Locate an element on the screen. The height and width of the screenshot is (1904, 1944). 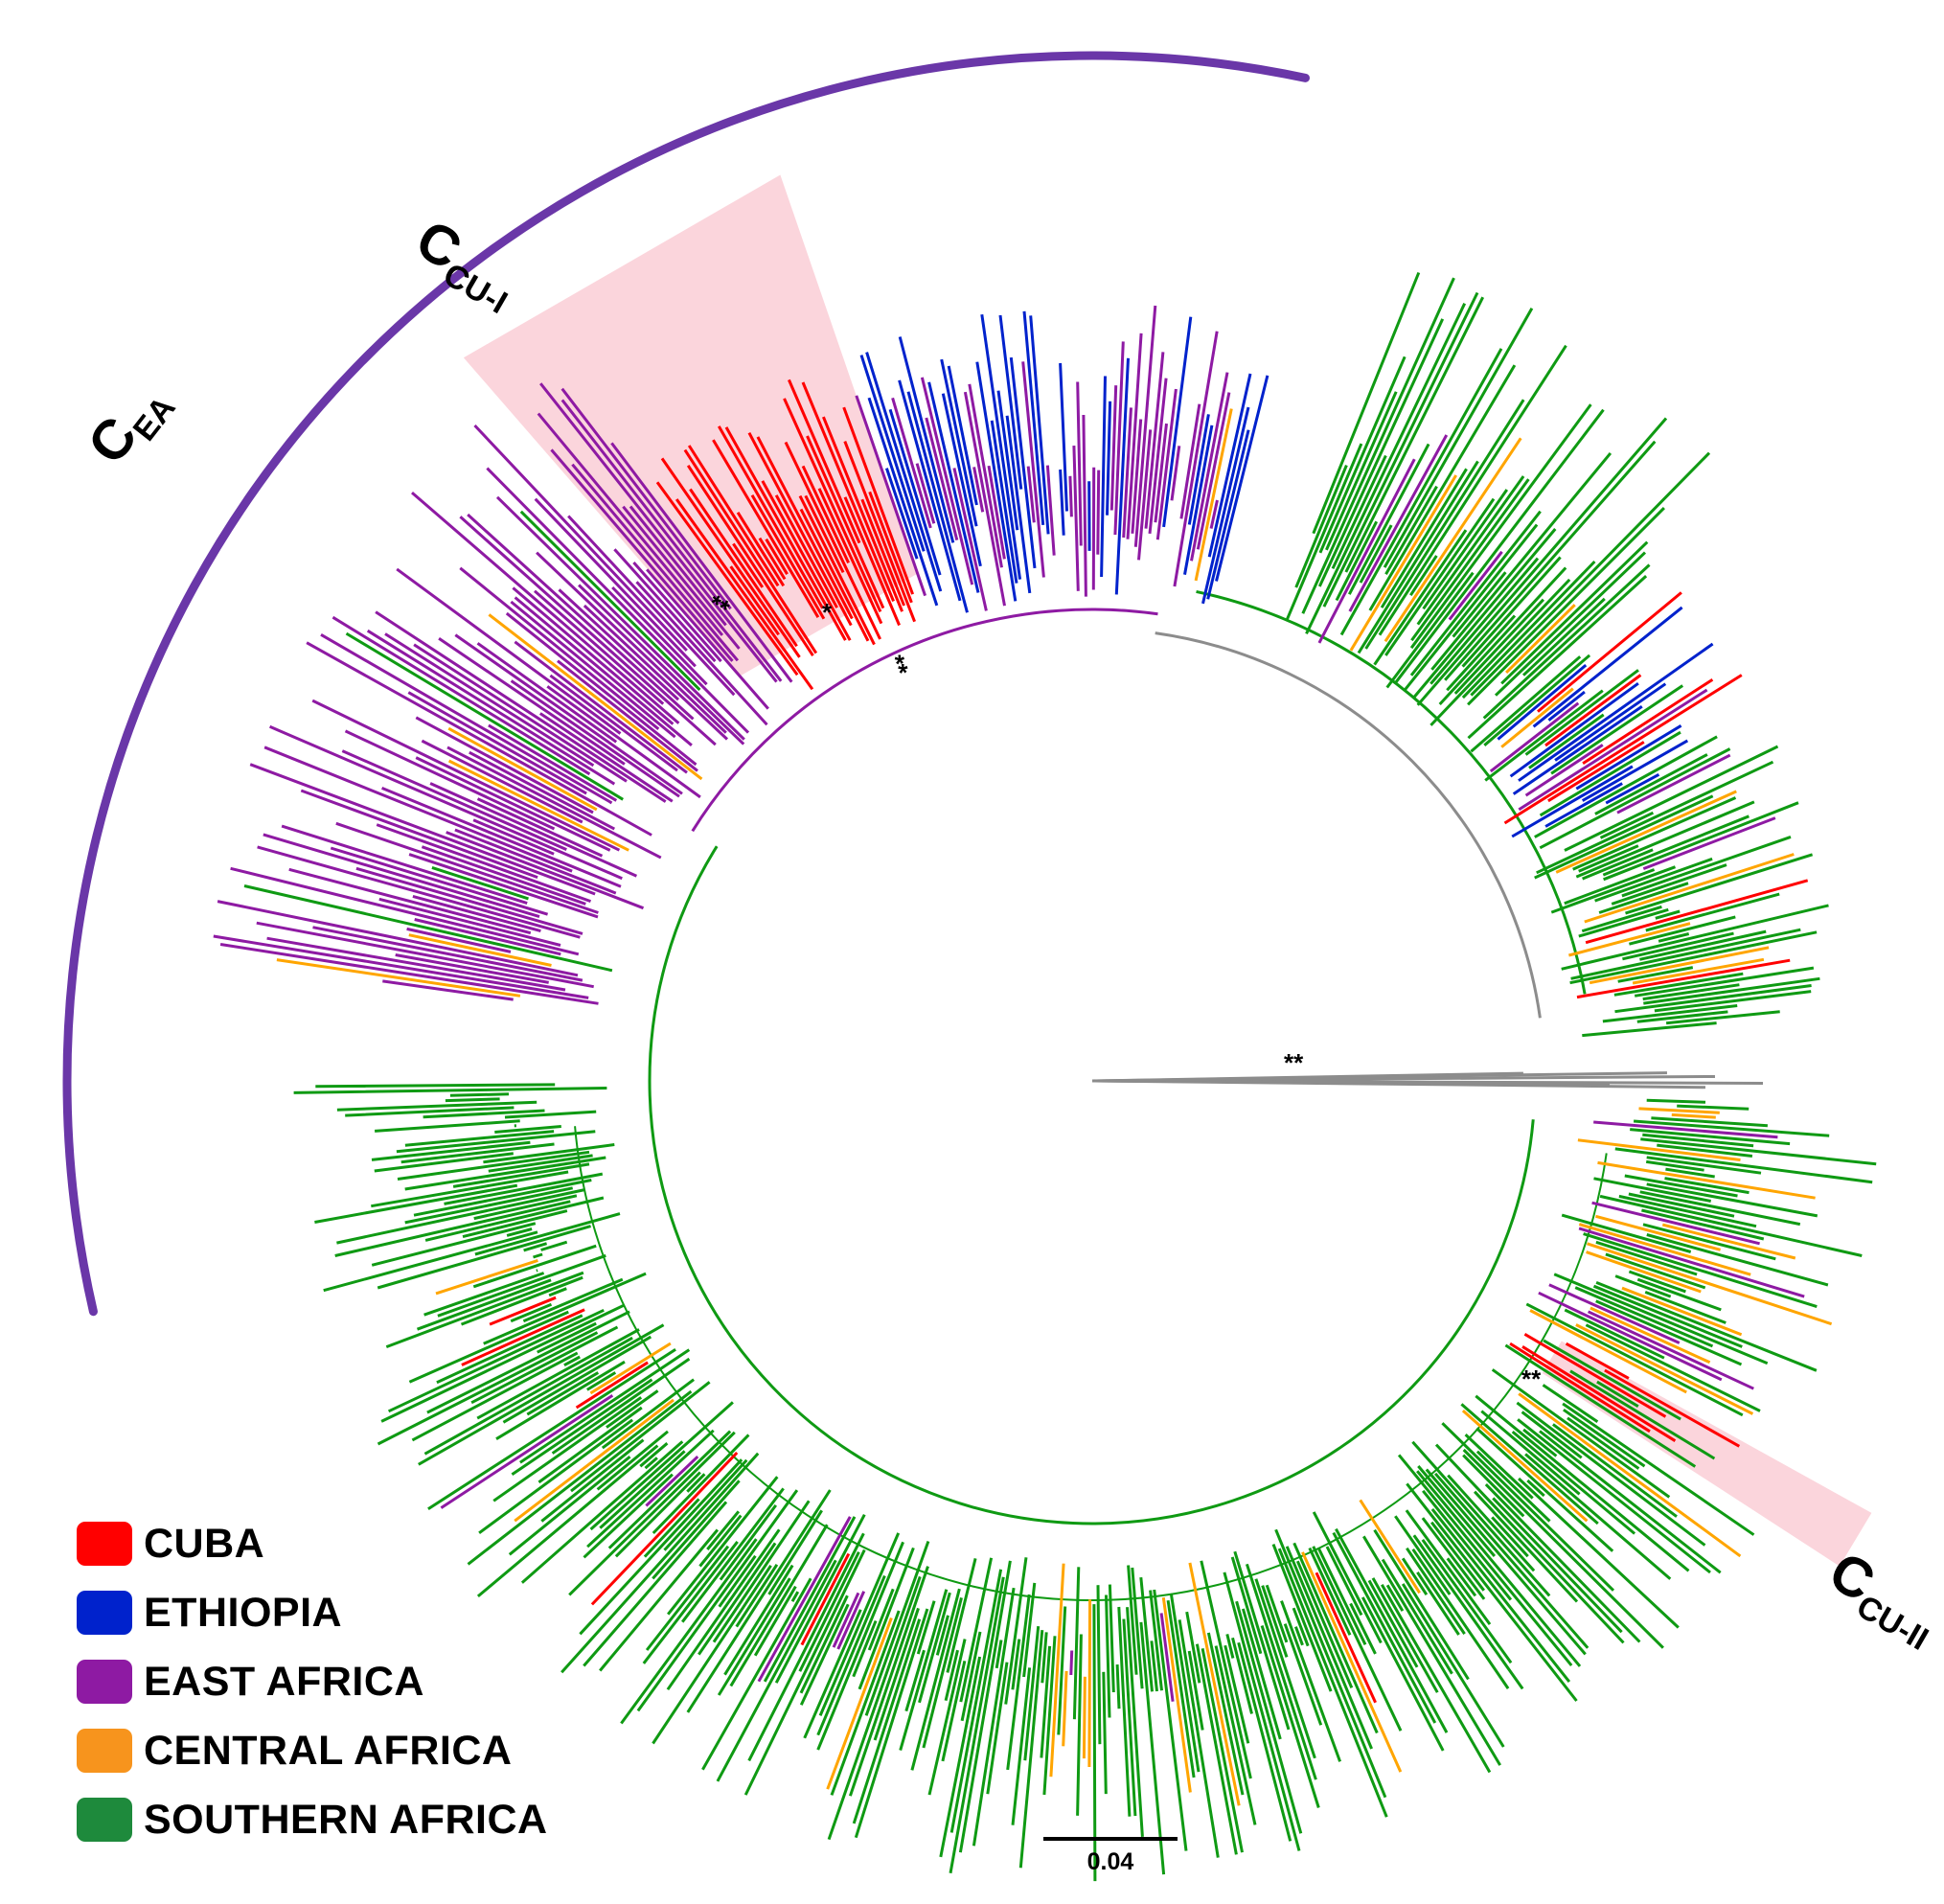
legend-item-east-africa: EAST AFRICA is located at coordinates (312, 1682).